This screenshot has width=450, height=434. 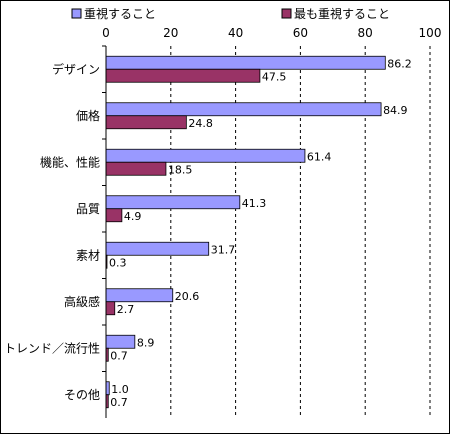 I want to click on data-label: 18.5, so click(x=180, y=169).